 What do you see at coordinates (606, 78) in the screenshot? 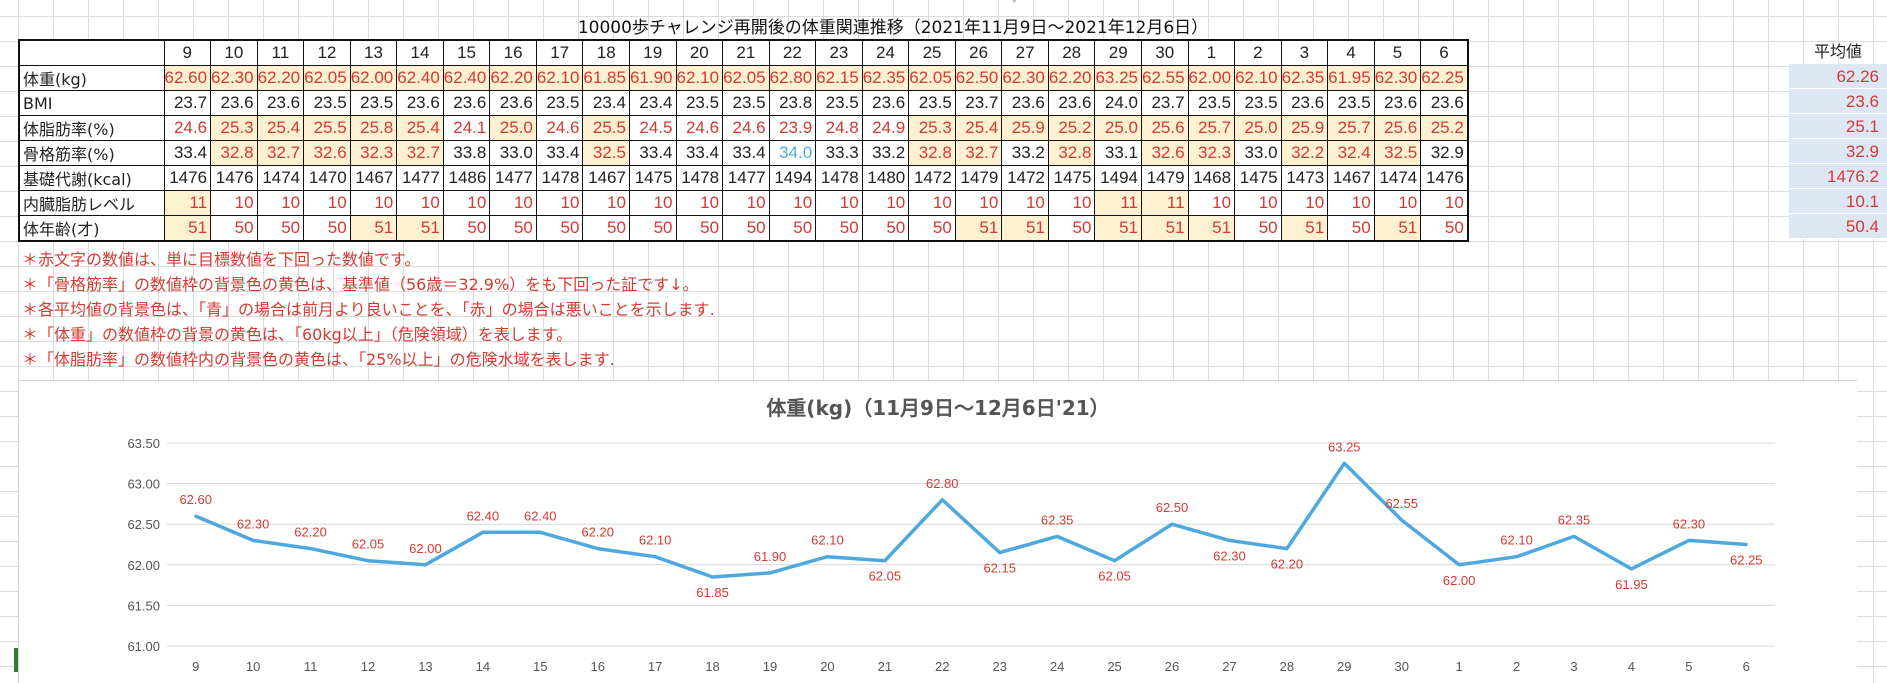
I see `value-cell: 61.85` at bounding box center [606, 78].